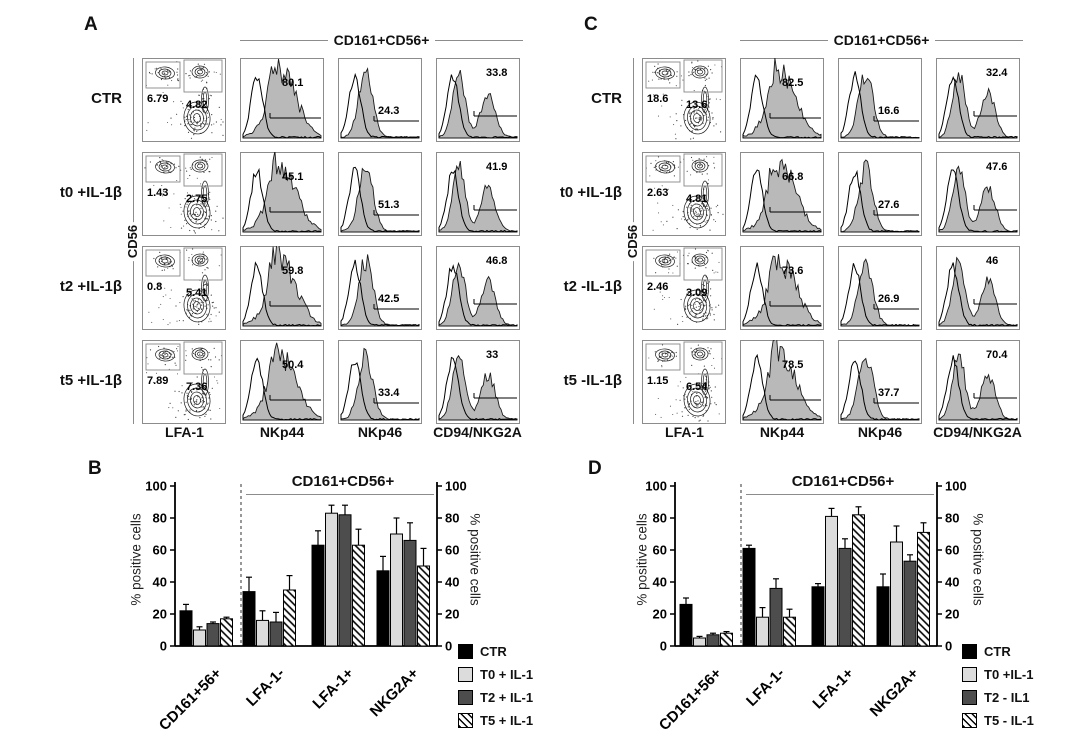  I want to click on panel-c-letter: C, so click(591, 24).